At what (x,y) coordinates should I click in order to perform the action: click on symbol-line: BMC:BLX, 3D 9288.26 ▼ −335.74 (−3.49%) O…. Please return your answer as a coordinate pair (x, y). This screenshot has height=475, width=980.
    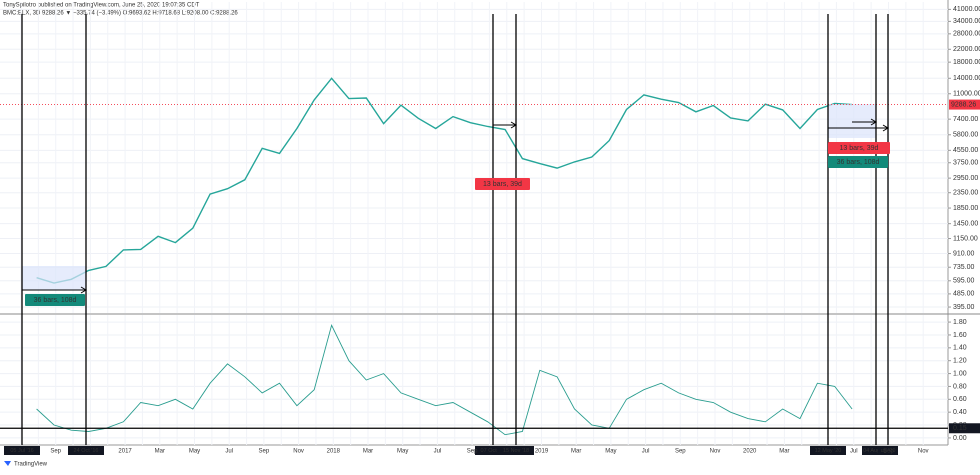
    Looking at the image, I should click on (120, 14).